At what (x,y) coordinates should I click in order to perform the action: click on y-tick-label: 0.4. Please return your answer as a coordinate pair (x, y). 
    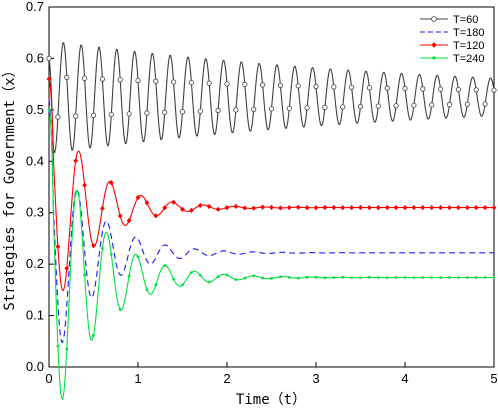
    Looking at the image, I should click on (35, 160).